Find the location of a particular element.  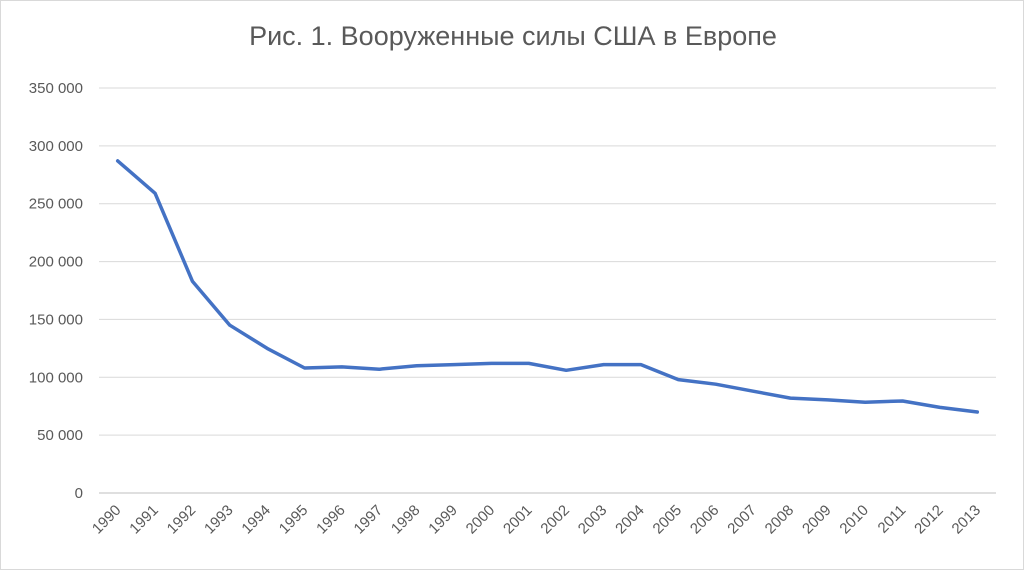

x-tick-label: 2005 is located at coordinates (668, 520).